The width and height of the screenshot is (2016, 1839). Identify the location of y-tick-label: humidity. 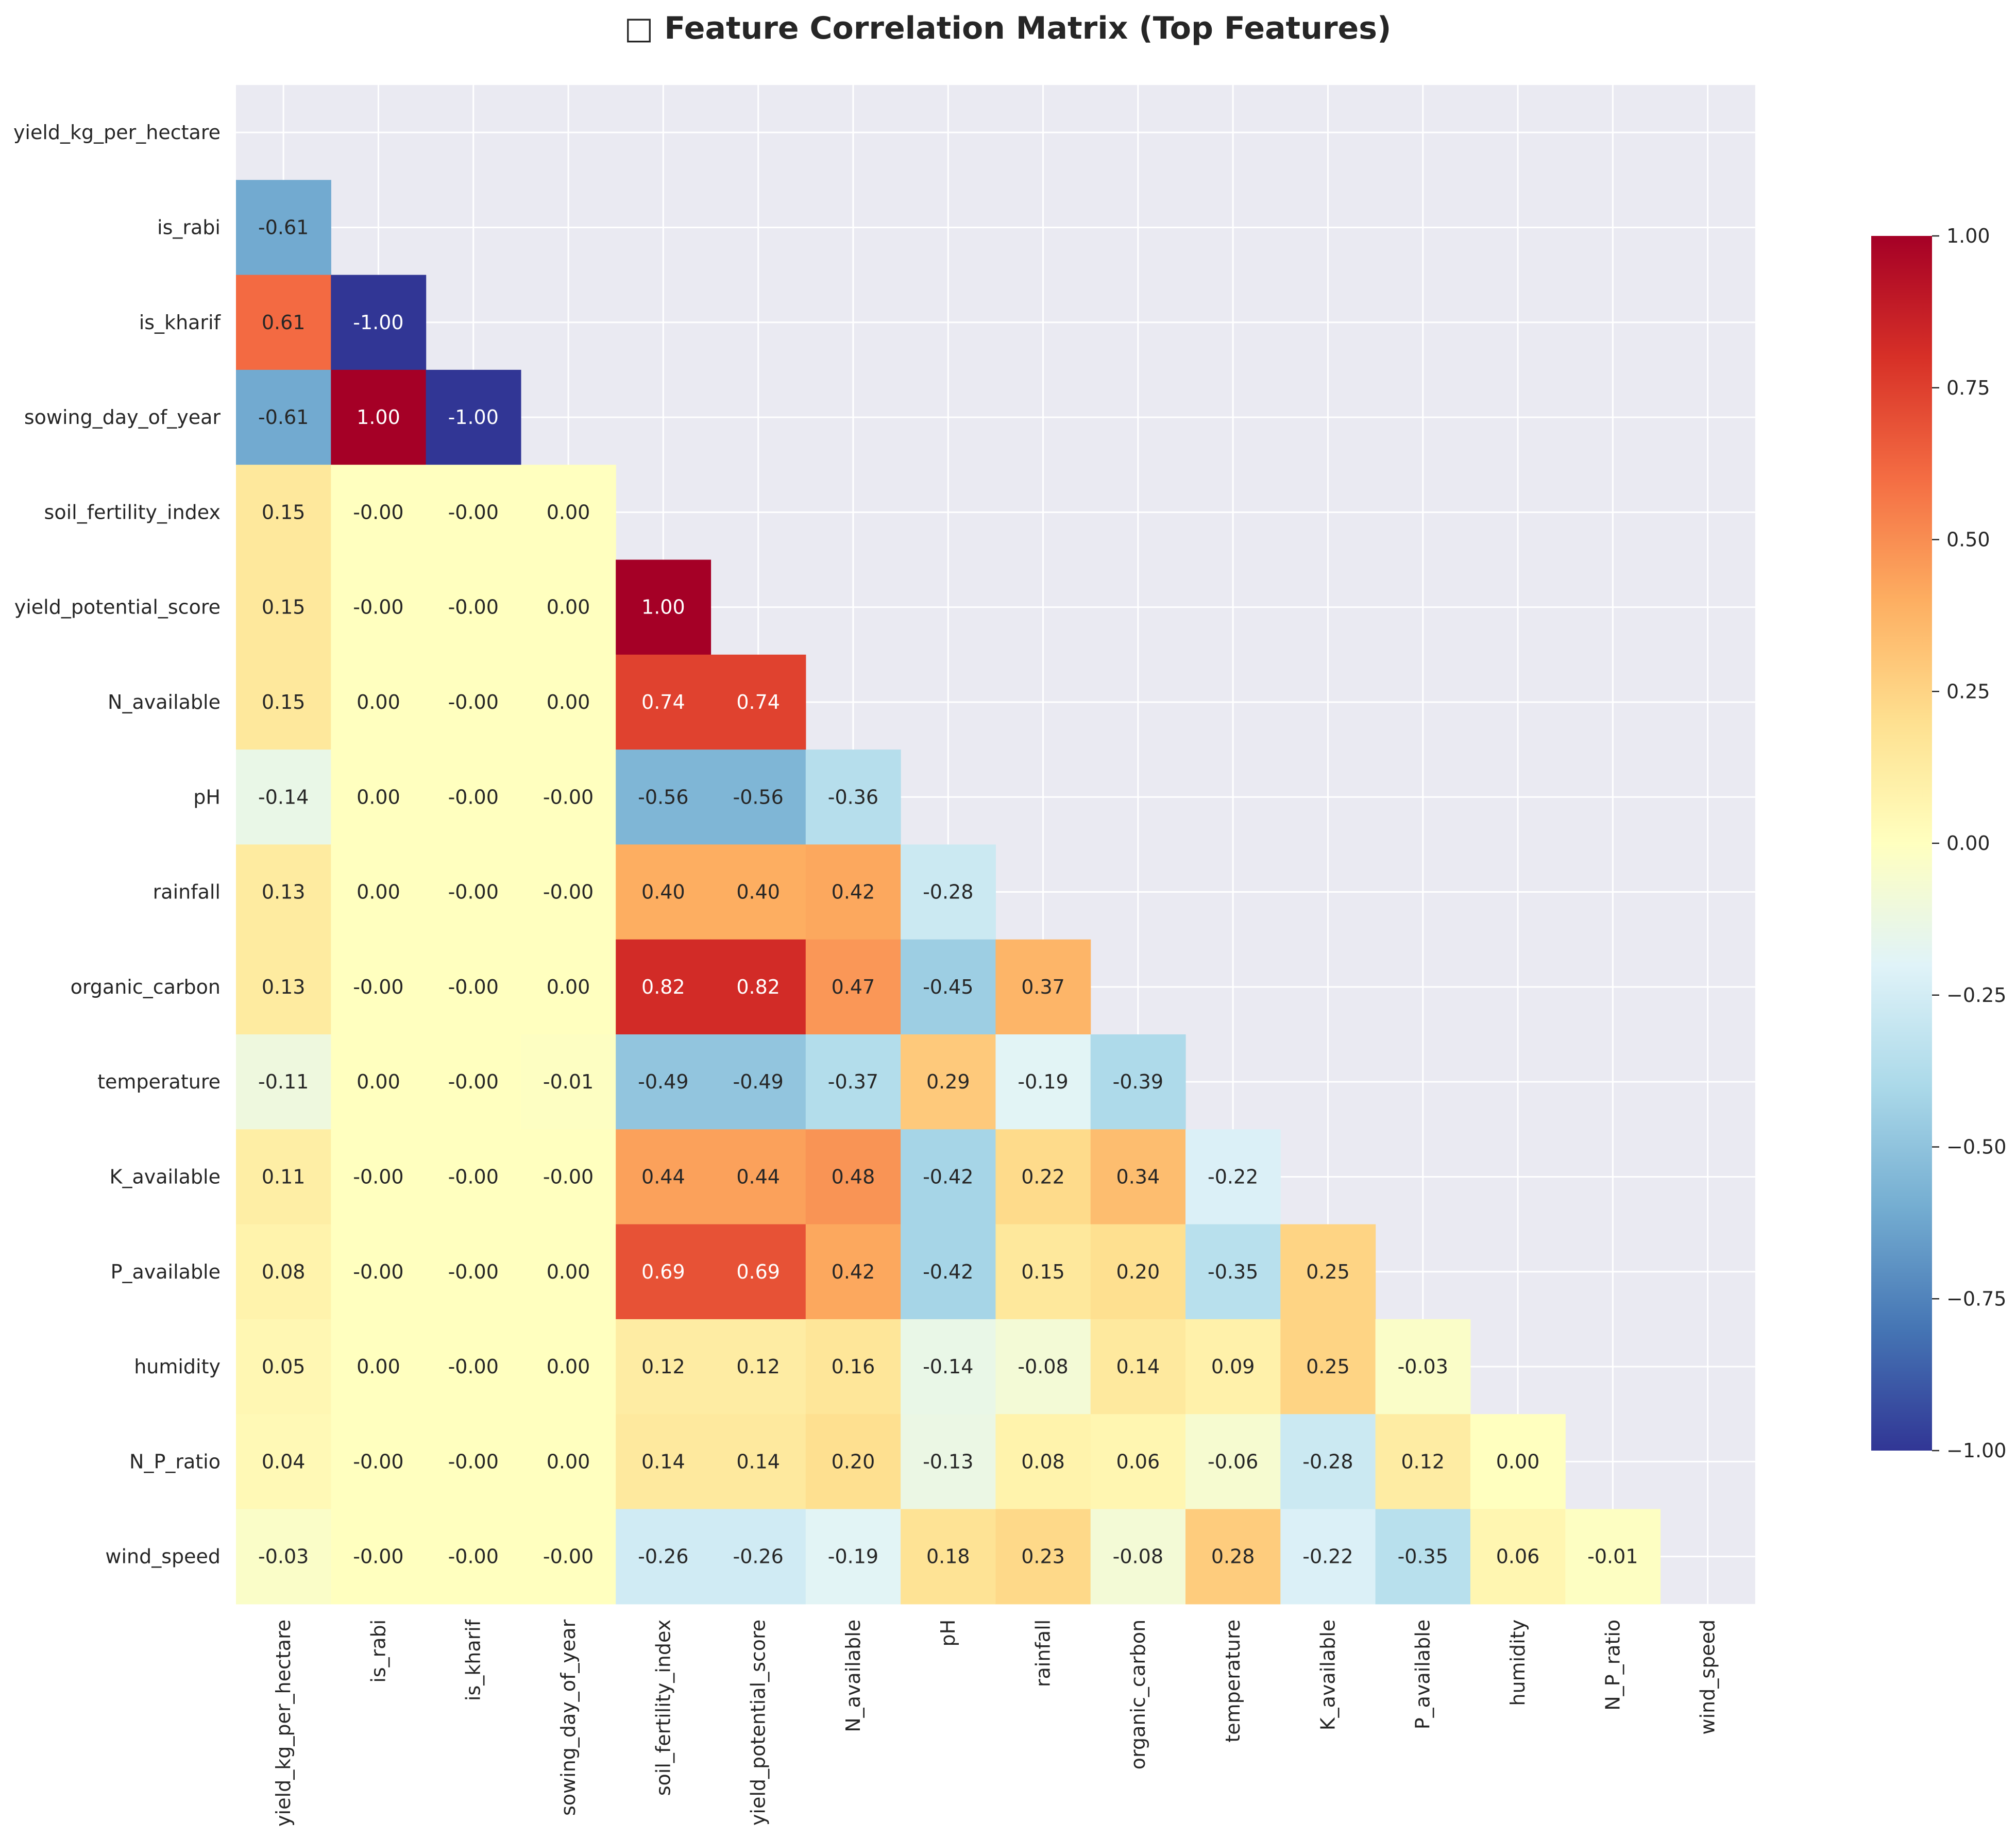
(178, 1366).